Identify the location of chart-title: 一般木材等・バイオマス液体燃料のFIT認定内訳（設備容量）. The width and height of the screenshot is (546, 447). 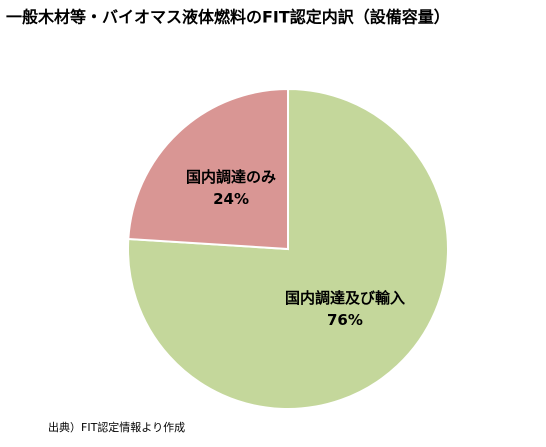
(228, 17).